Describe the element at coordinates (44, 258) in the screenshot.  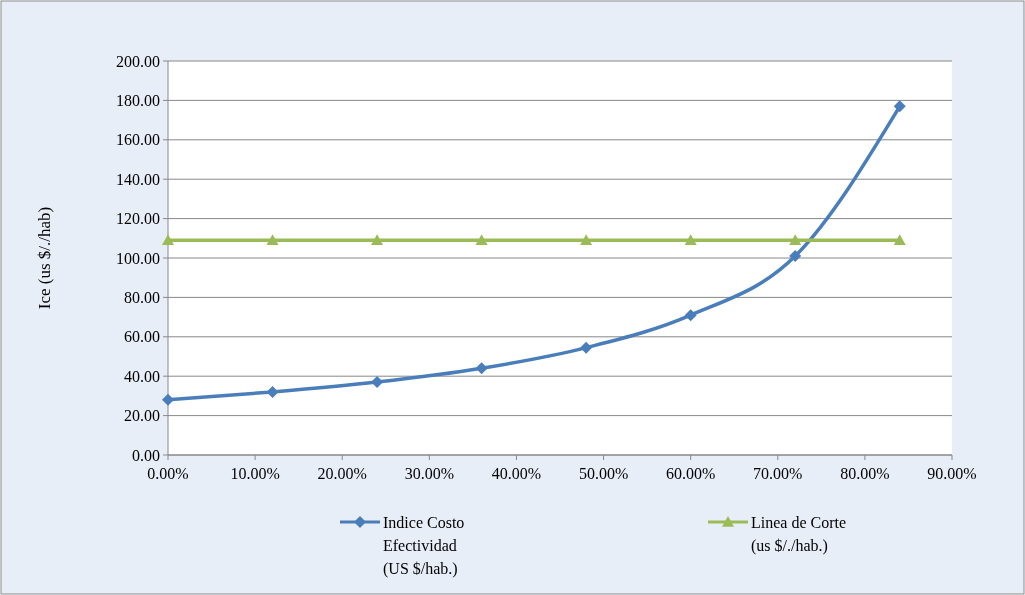
I see `y-axis-title: Ice (us $/./hab)` at that location.